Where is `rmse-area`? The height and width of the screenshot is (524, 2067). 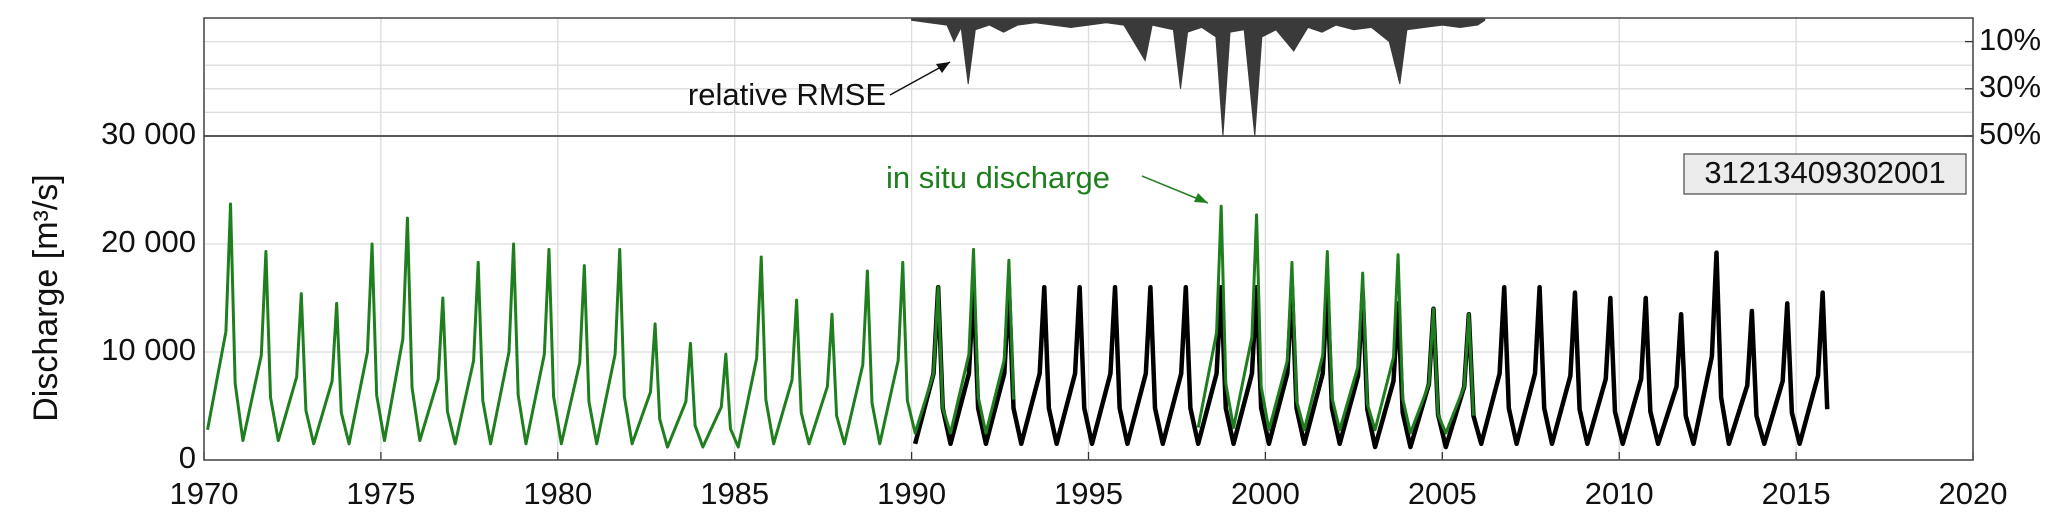 rmse-area is located at coordinates (1198, 77).